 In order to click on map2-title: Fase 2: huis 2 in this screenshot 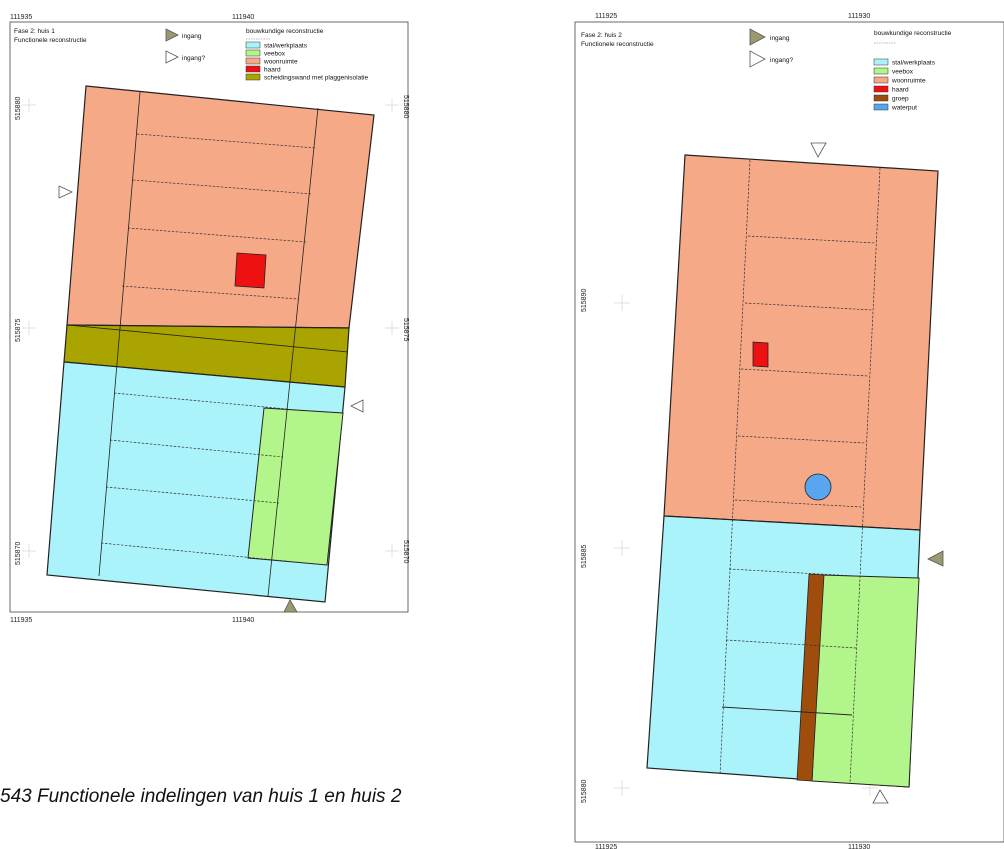, I will do `click(601, 35)`.